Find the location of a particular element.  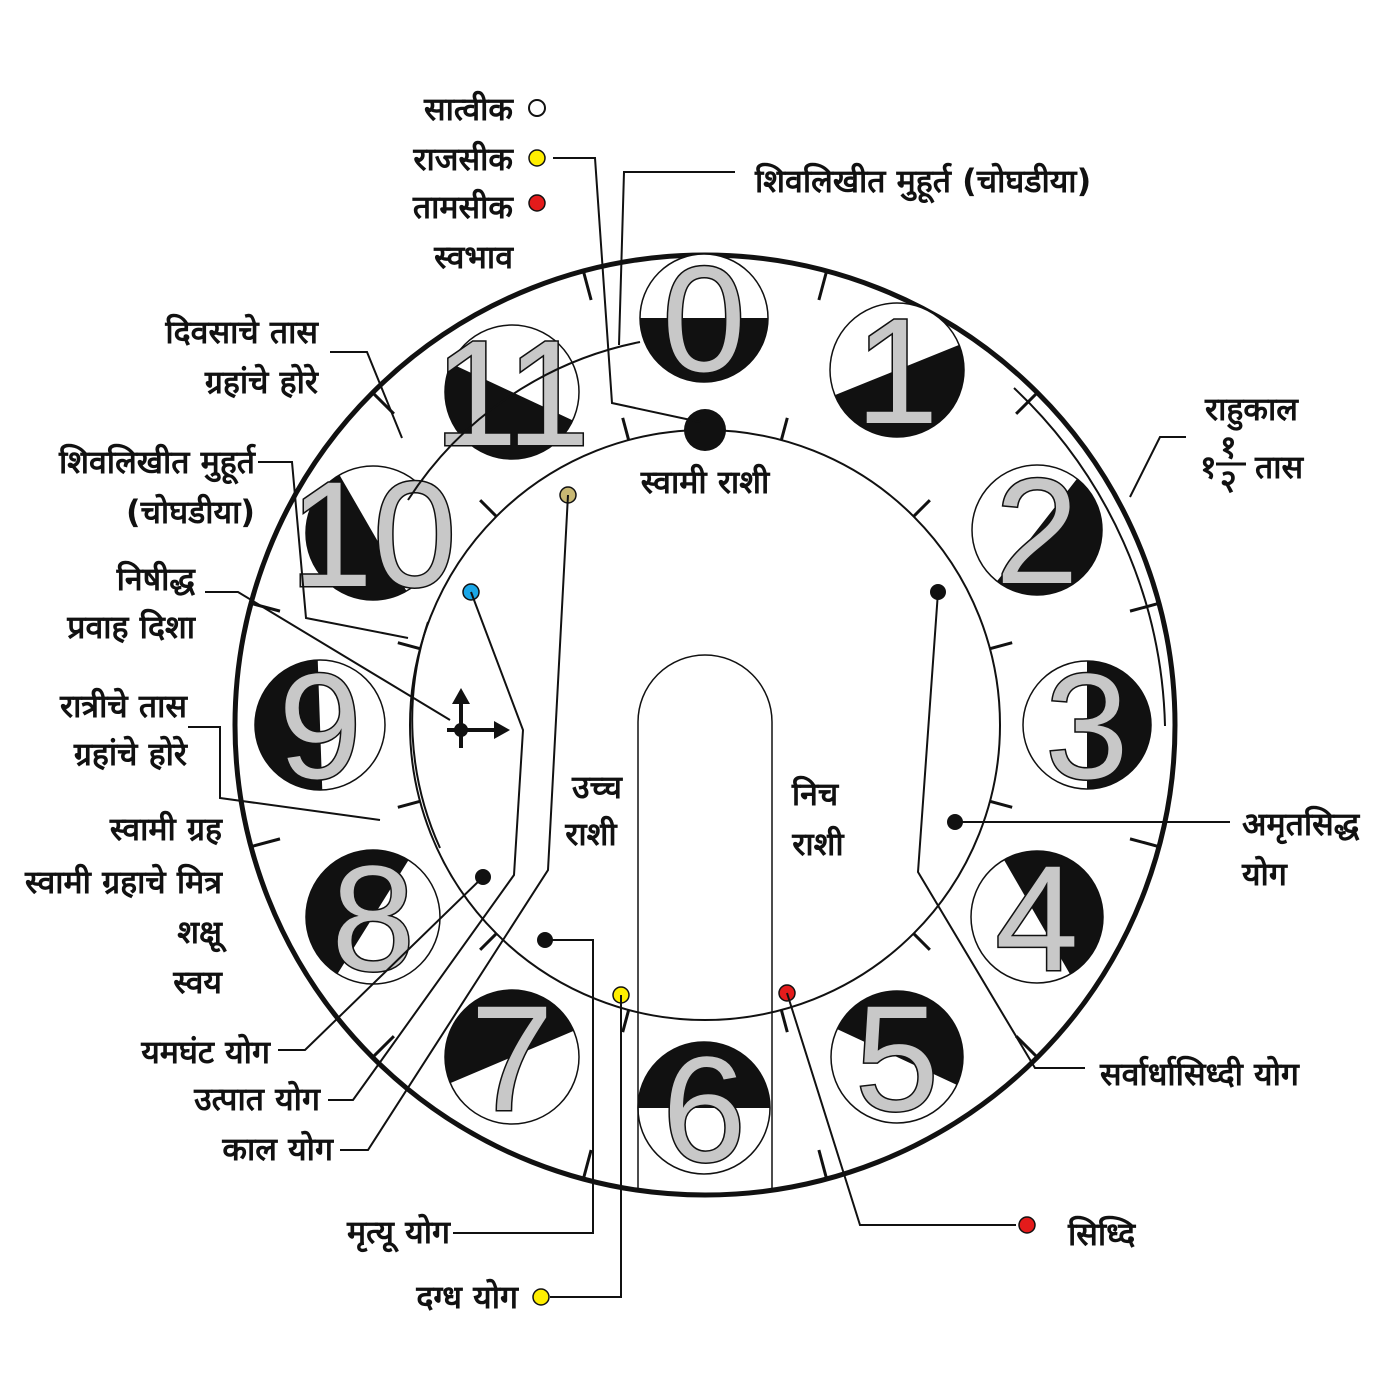

hour-number: 11 is located at coordinates (512, 393).